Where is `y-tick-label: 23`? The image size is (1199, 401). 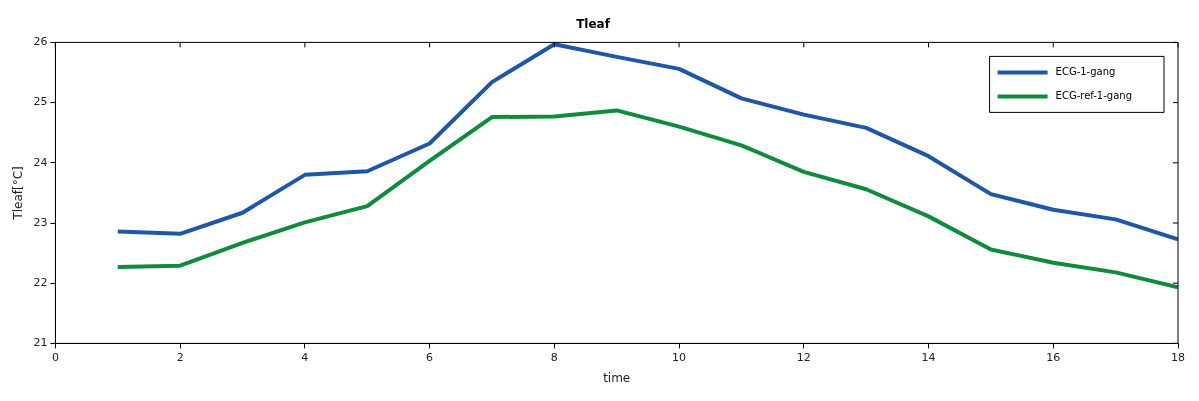 y-tick-label: 23 is located at coordinates (40, 222).